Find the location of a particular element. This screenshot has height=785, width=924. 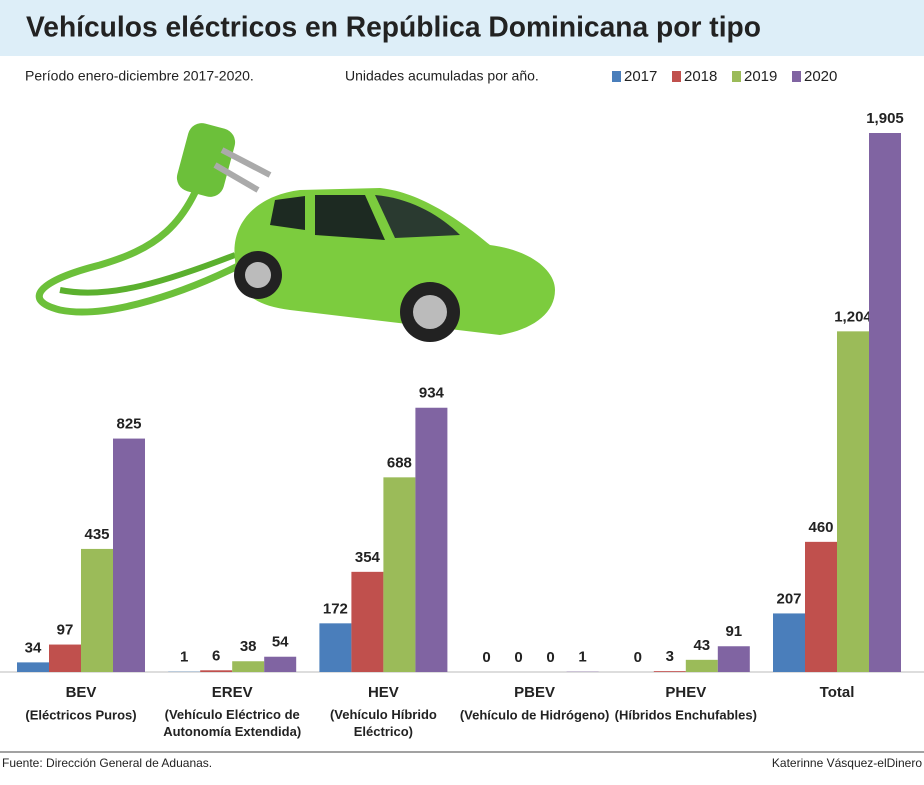

data-label: 207 is located at coordinates (788, 598).